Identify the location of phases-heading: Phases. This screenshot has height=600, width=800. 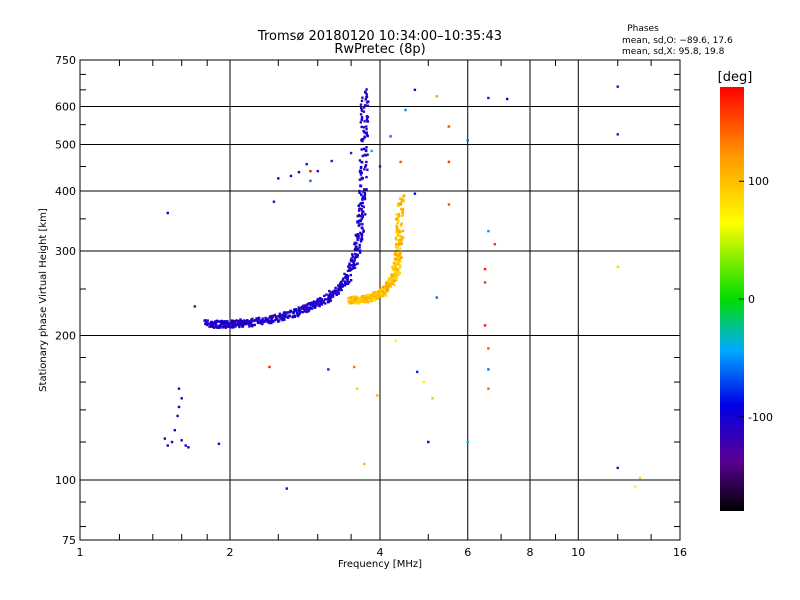
(643, 29).